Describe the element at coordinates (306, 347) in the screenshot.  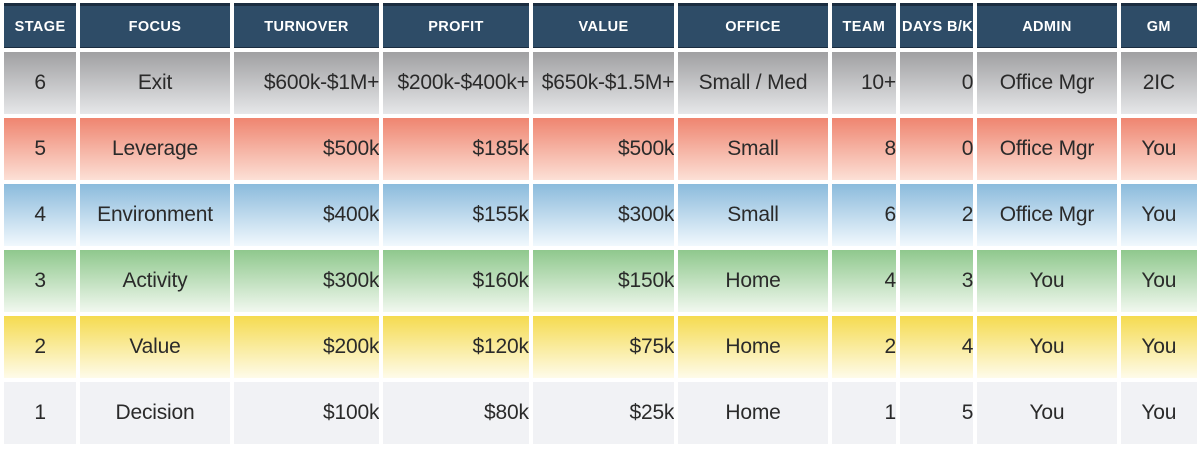
I see `cell-turnover: $200k` at that location.